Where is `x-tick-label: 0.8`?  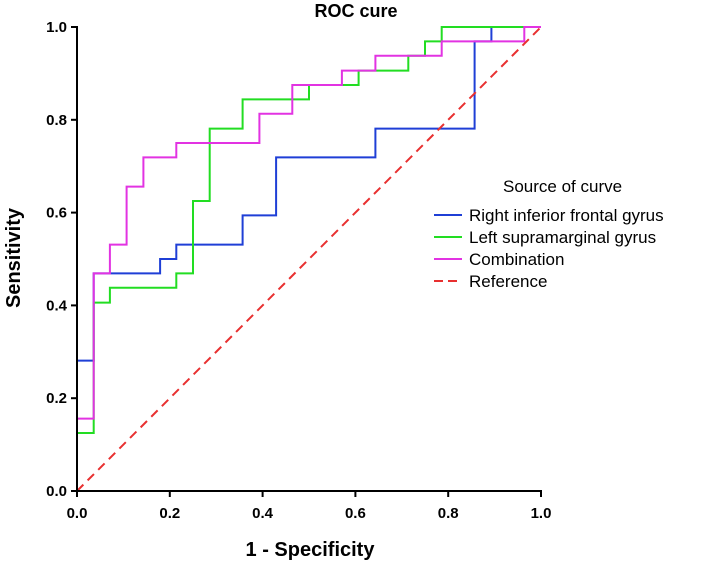
x-tick-label: 0.8 is located at coordinates (448, 513).